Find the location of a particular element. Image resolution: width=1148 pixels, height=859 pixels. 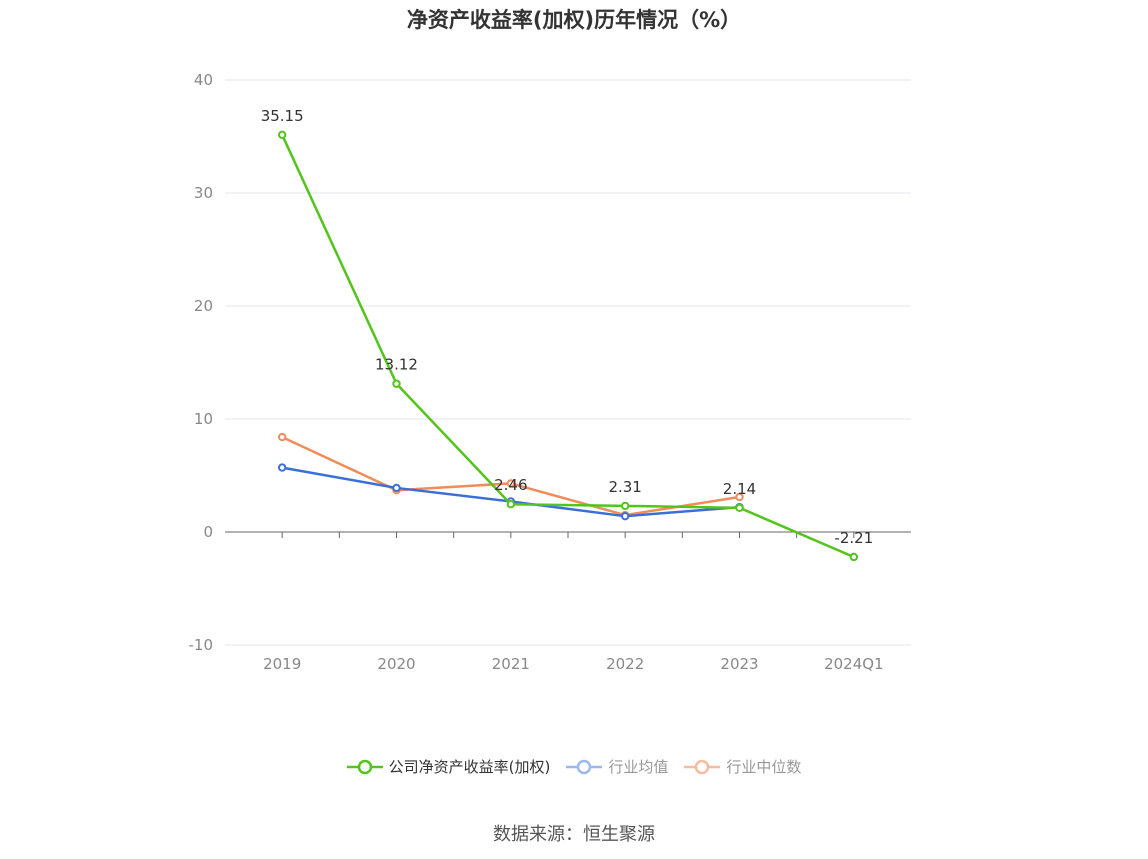

data-label: 2.46 is located at coordinates (510, 485).